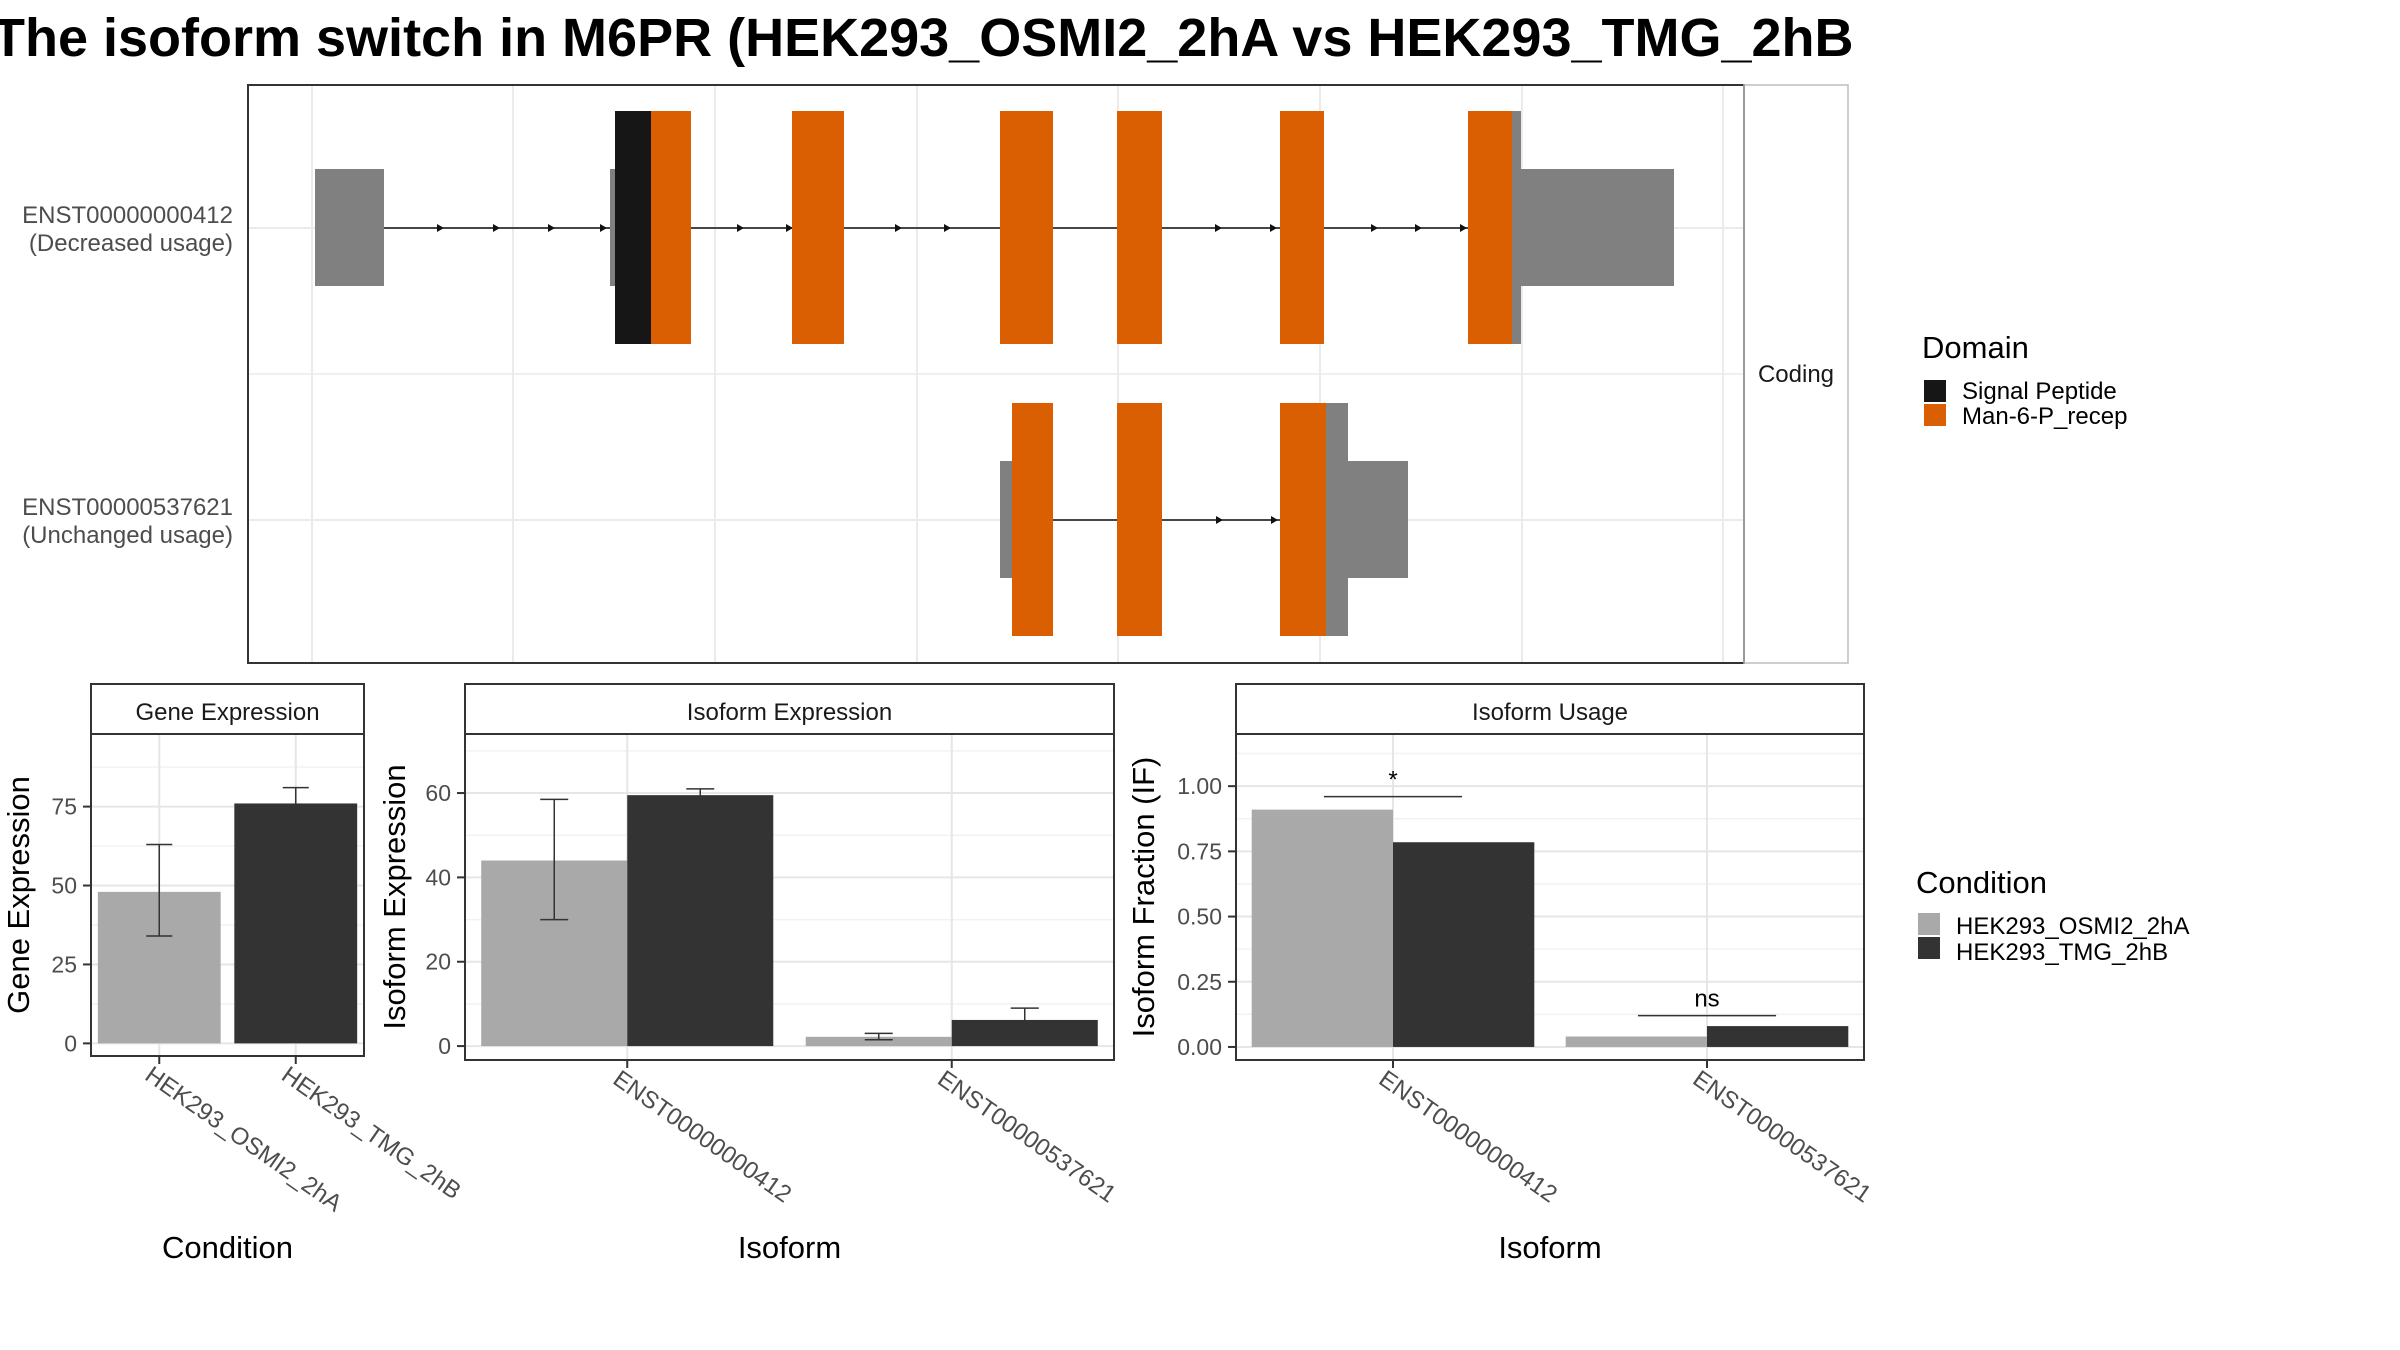 This screenshot has width=2400, height=1350. I want to click on intron-arrows, so click(952, 228).